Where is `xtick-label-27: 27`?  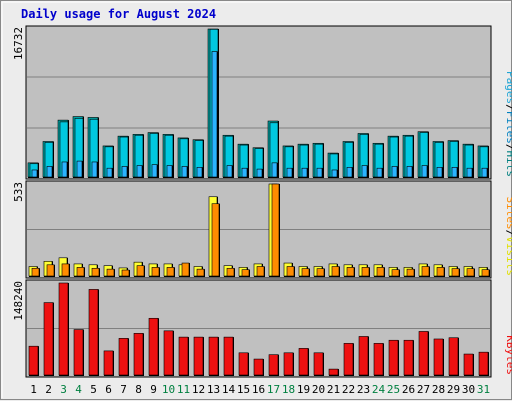 xtick-label-27: 27 is located at coordinates (423, 389).